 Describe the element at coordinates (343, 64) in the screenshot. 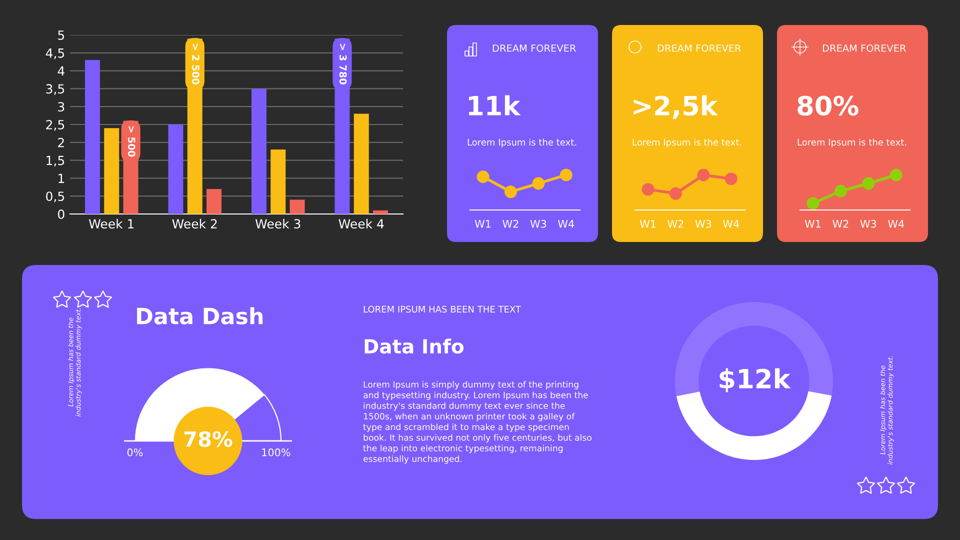

I see `data-label: > 3 780` at that location.